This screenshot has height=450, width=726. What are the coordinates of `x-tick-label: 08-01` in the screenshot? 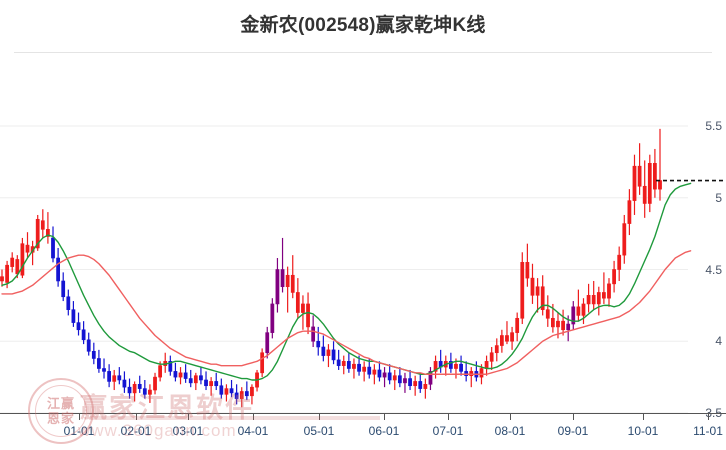 It's located at (510, 431).